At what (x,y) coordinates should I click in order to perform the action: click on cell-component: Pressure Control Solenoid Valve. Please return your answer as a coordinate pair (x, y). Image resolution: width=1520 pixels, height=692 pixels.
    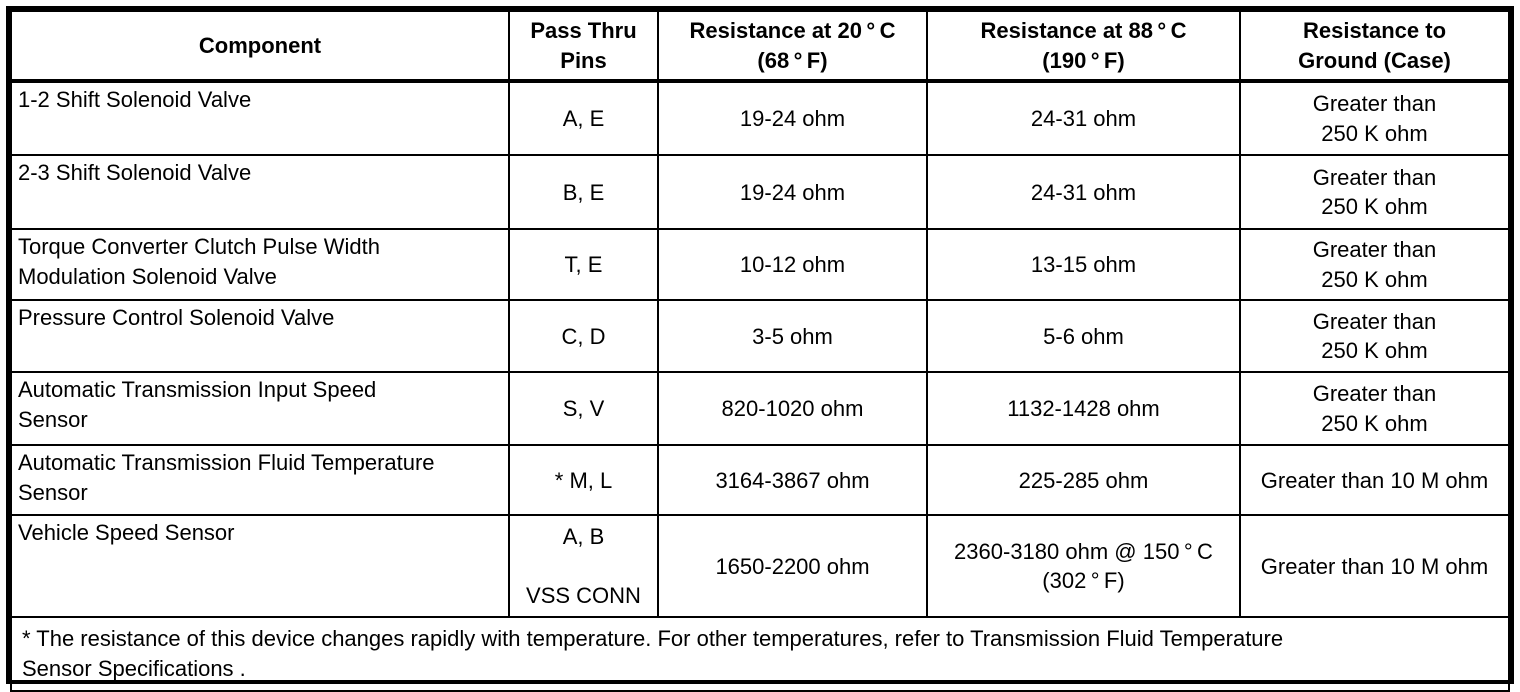
    Looking at the image, I should click on (260, 336).